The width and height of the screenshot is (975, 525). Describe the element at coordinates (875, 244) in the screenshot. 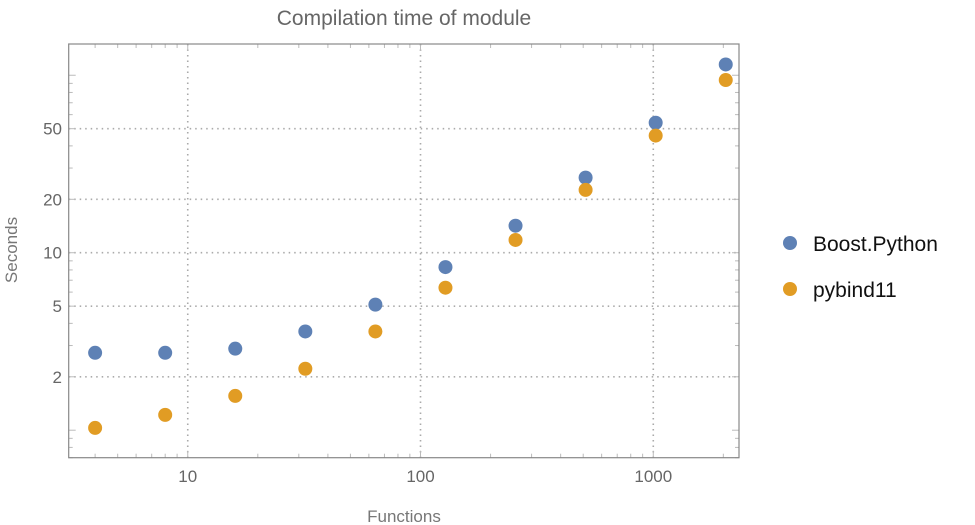

I see `legend-label: Boost.Python` at that location.